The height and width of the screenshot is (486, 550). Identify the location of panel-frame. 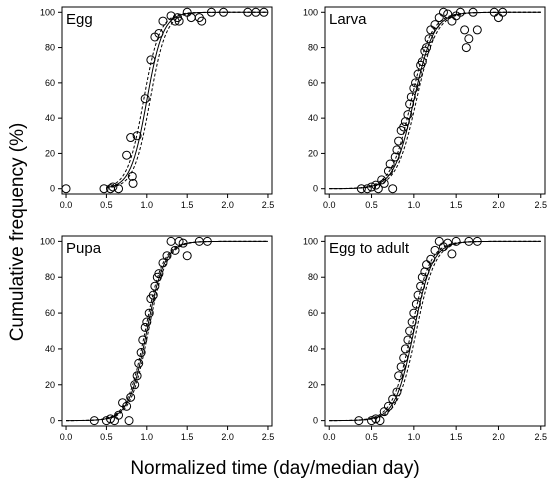
(167, 100).